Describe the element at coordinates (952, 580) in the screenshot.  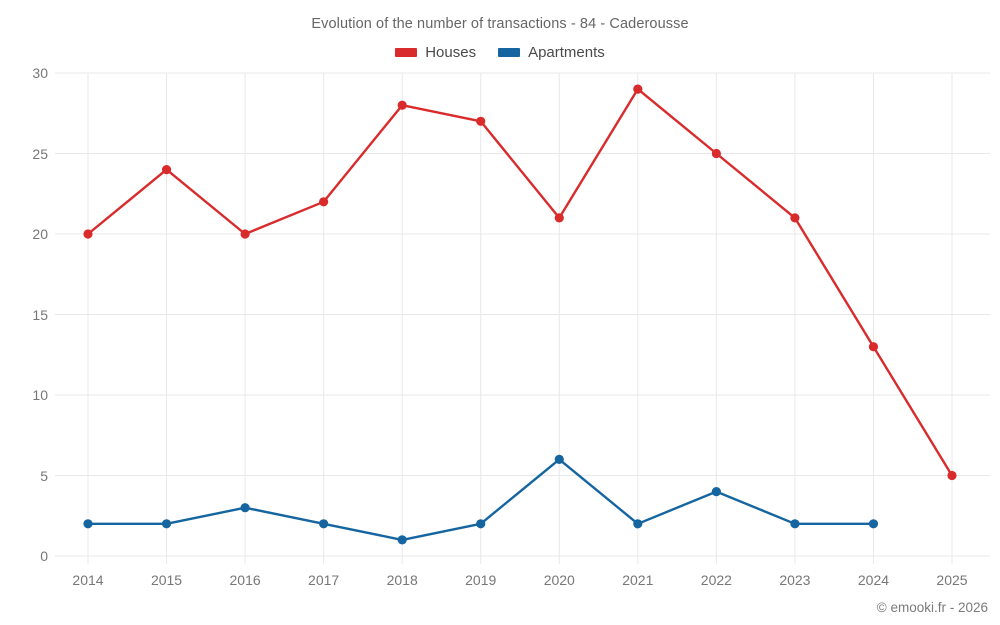
I see `x-tick-label: 2025` at that location.